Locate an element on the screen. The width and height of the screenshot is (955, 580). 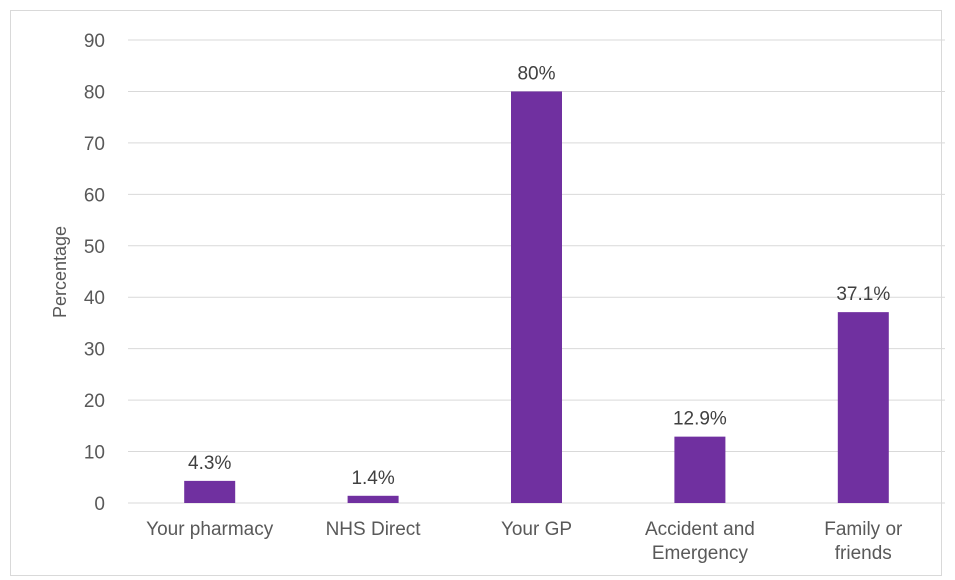
data-label: 80% is located at coordinates (536, 73).